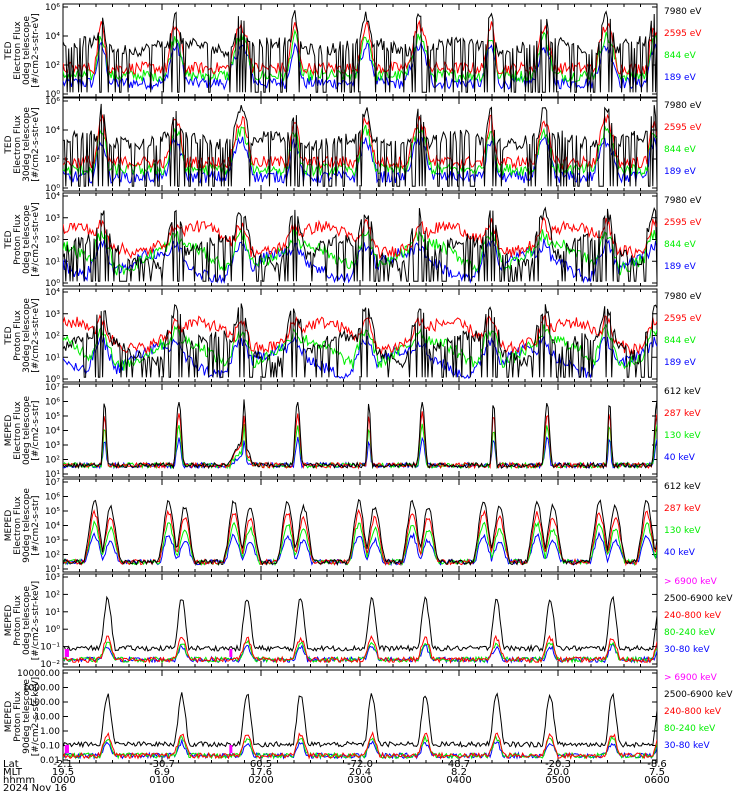 This screenshot has height=800, width=750. Describe the element at coordinates (11, 764) in the screenshot. I see `x-axis-row-label: Lat` at that location.